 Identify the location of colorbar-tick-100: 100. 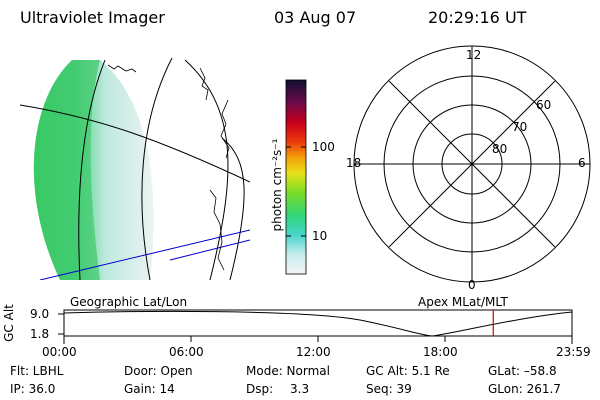
(323, 147).